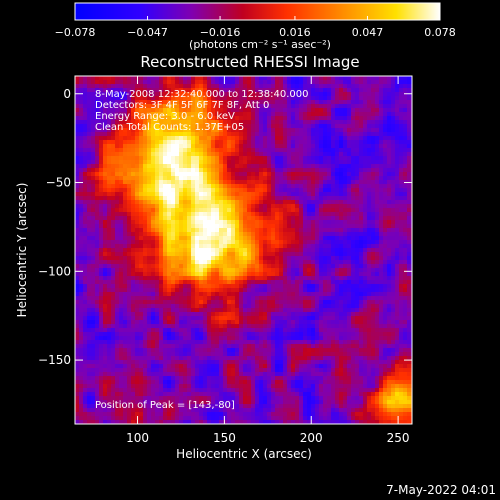  Describe the element at coordinates (368, 32) in the screenshot. I see `colorbar-tick-label: 0.047` at that location.